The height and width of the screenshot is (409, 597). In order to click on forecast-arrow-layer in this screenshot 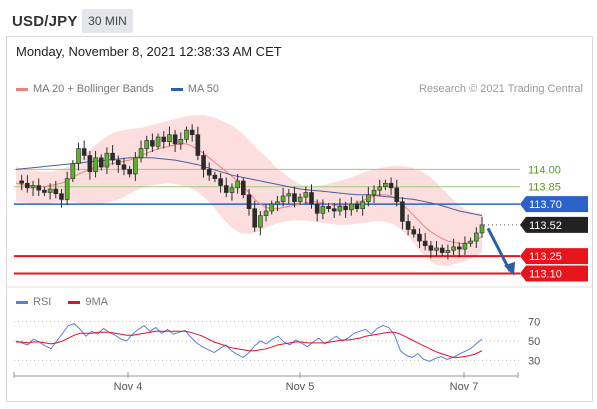, I will do `click(500, 251)`.